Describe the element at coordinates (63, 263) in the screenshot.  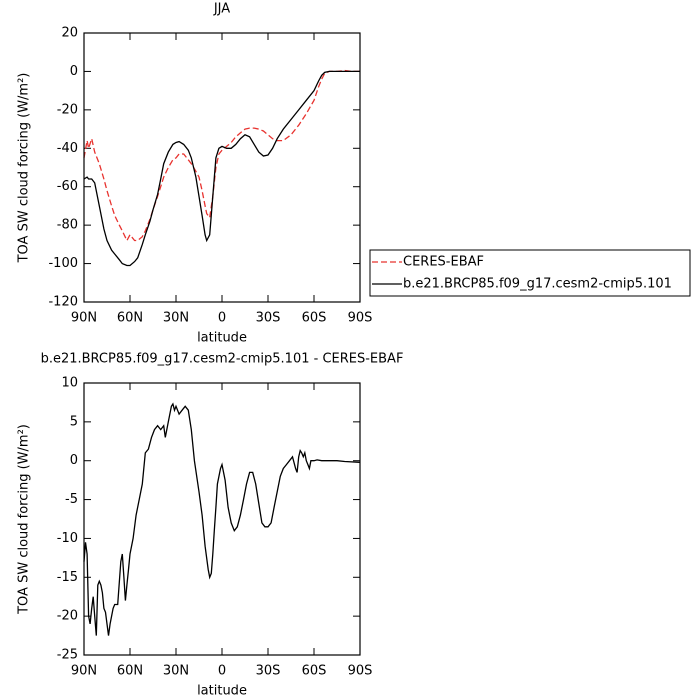
I see `y-tick-label: -100` at that location.